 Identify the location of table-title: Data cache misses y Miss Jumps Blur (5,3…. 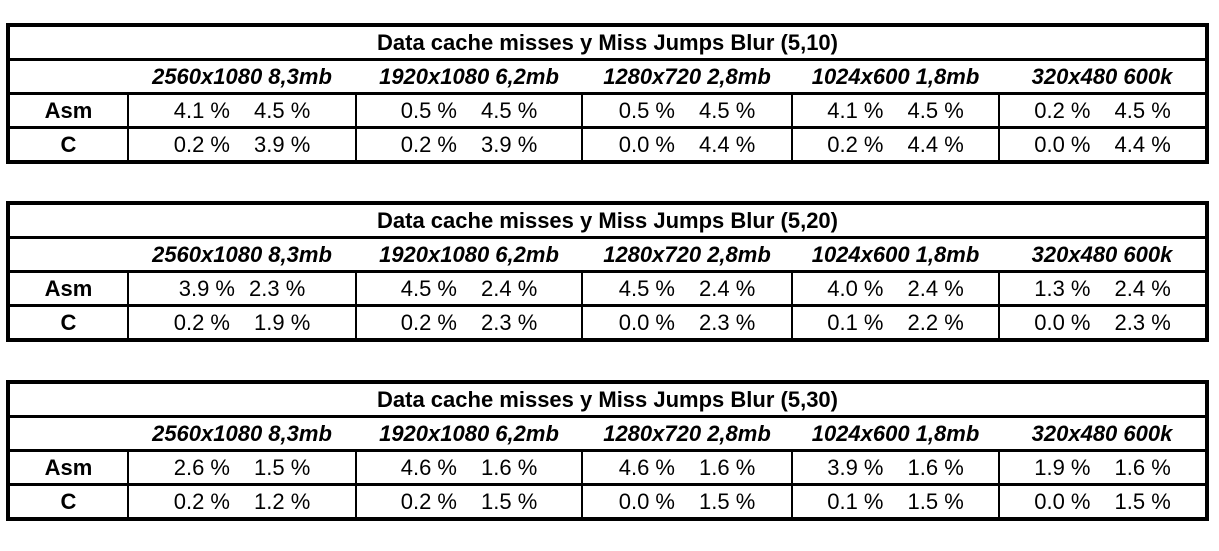
(607, 399).